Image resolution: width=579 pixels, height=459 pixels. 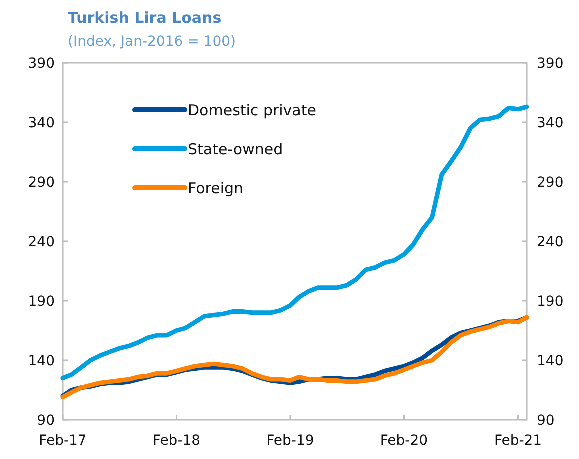 I want to click on y-tick-label: 240, so click(x=41, y=242).